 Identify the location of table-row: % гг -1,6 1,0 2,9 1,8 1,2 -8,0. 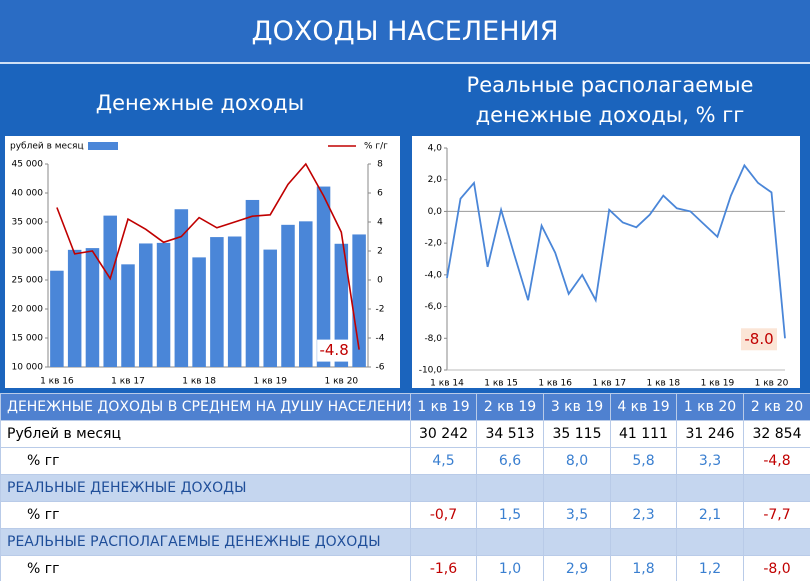
(405, 568).